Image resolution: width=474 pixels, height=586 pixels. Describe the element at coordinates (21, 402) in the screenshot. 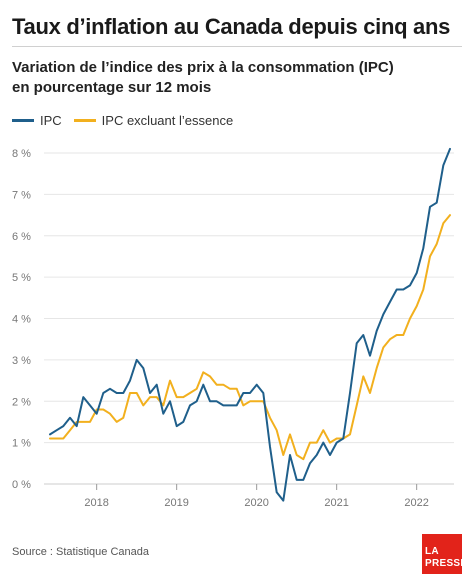

I see `y-tick-label-2: 2 %` at that location.